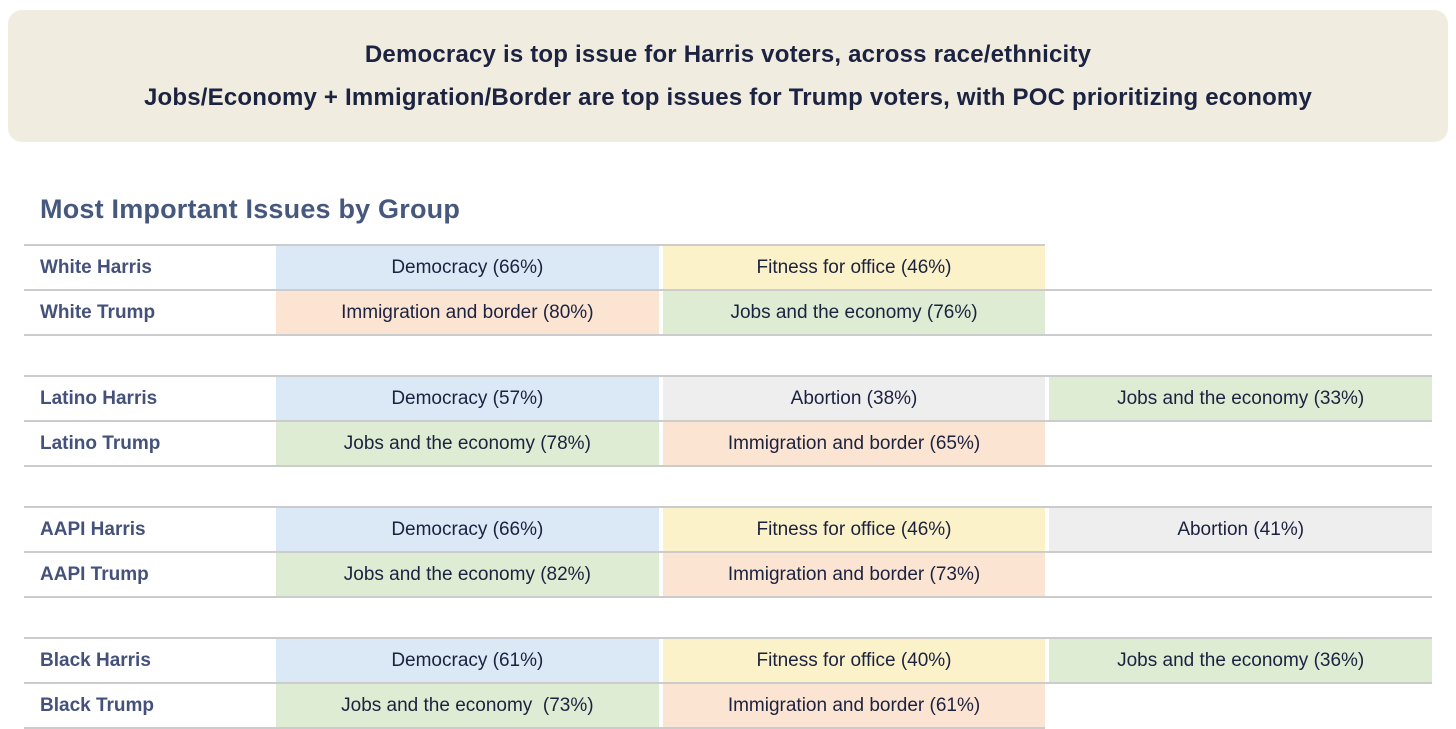  What do you see at coordinates (148, 529) in the screenshot?
I see `row-label: AAPI Harris` at bounding box center [148, 529].